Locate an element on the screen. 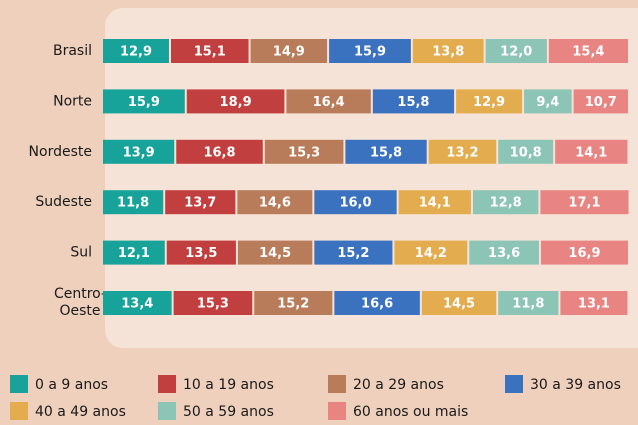 This screenshot has width=638, height=425. legend-label: 20 a 29 anos is located at coordinates (398, 385).